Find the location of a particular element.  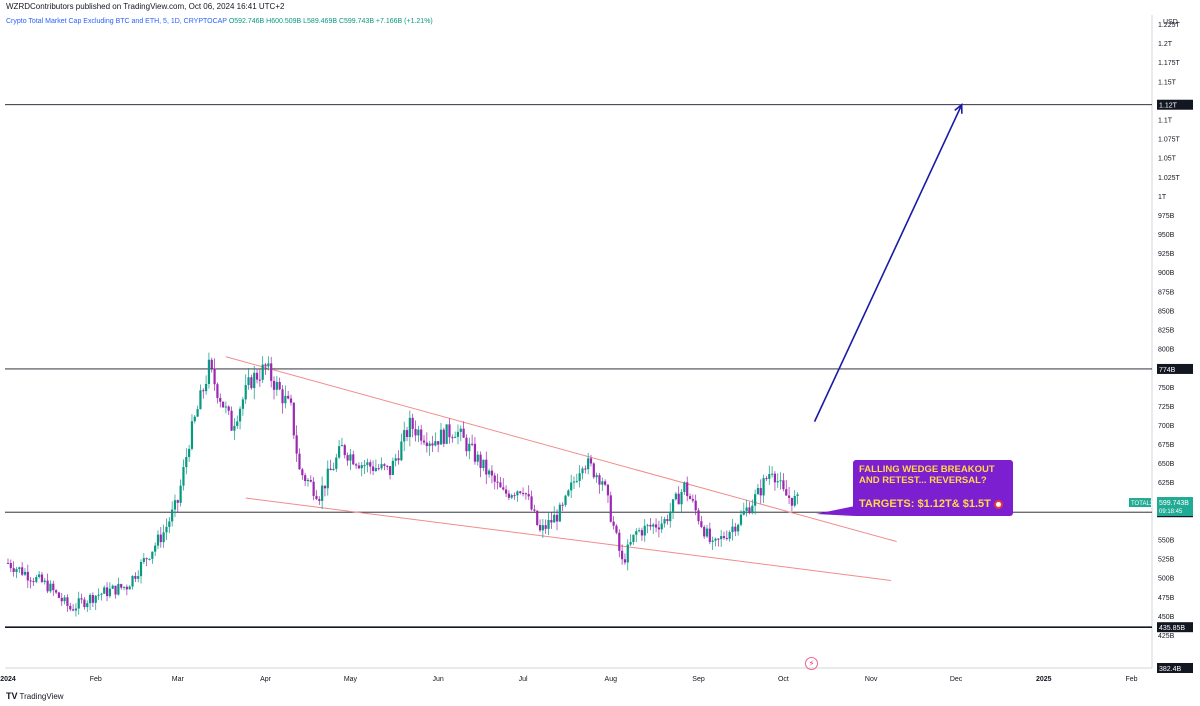

y-tick-label: 1.2T is located at coordinates (1165, 44).